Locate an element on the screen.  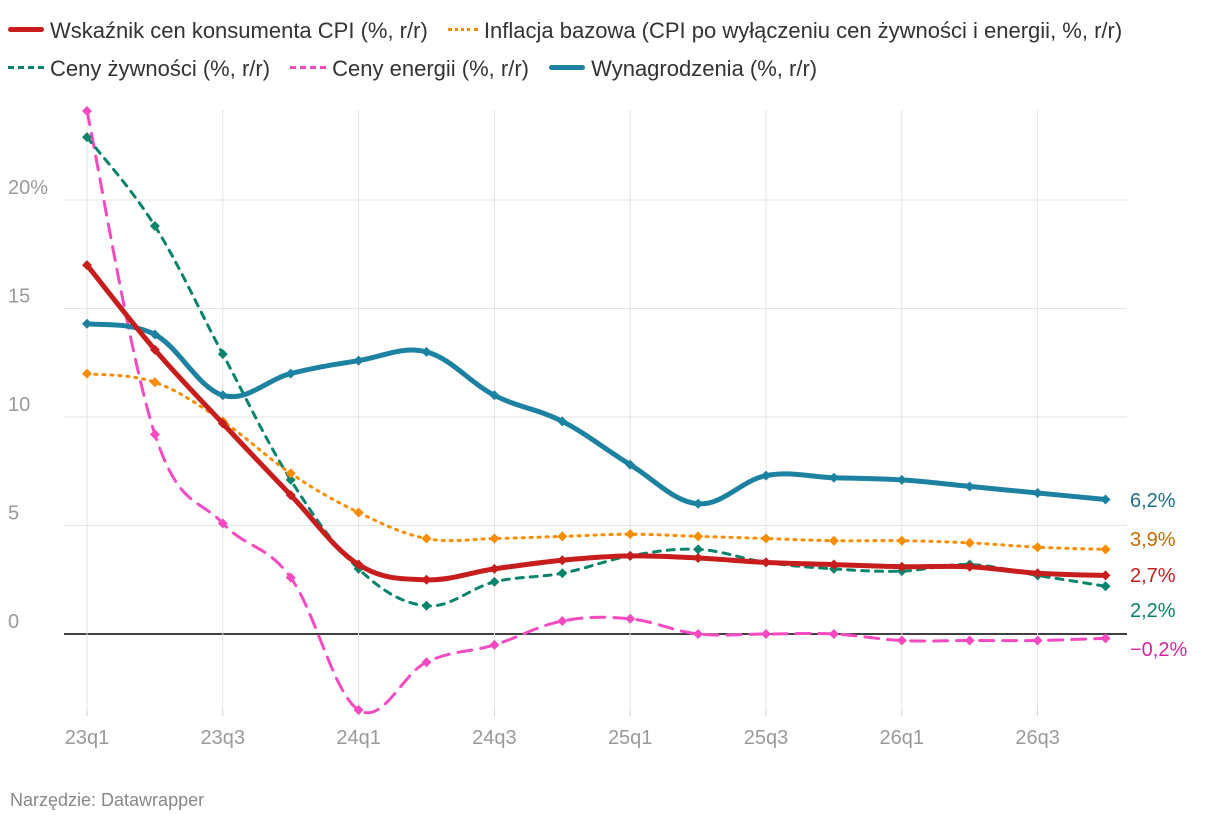
legend-swatch-food is located at coordinates (26, 67).